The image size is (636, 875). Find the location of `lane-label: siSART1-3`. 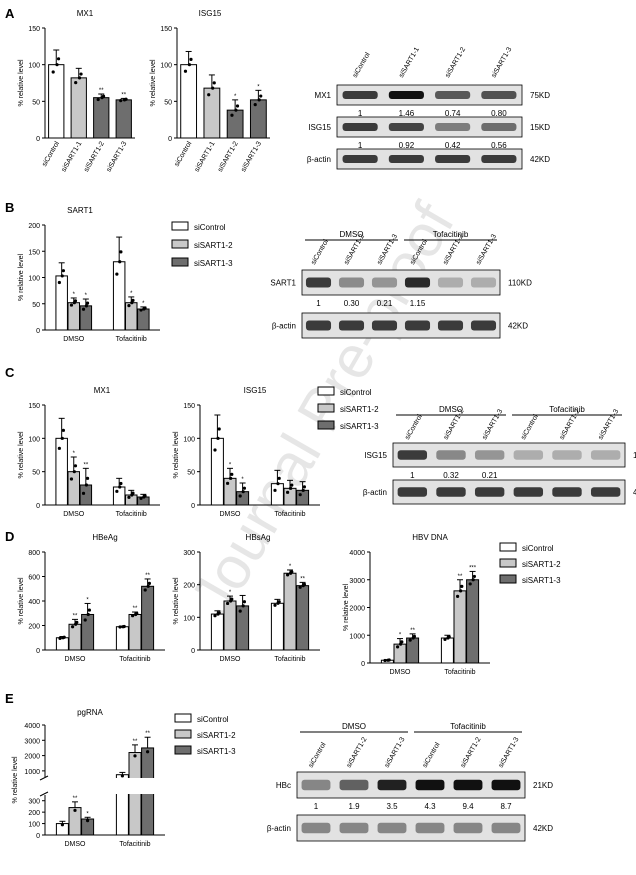

lane-label: siSART1-3 is located at coordinates (509, 752).